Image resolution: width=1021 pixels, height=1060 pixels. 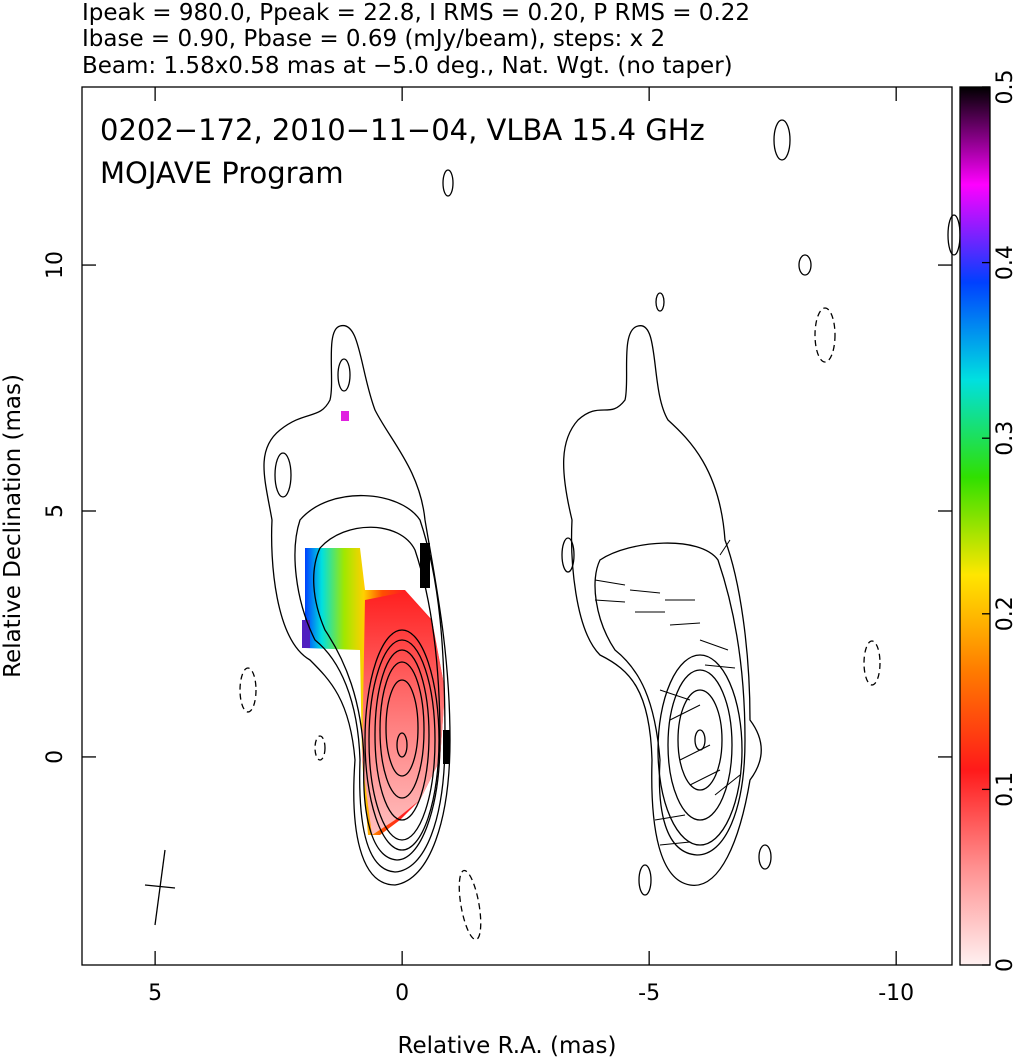 What do you see at coordinates (1005, 87) in the screenshot?
I see `colorbar-tick-label: 0.5` at bounding box center [1005, 87].